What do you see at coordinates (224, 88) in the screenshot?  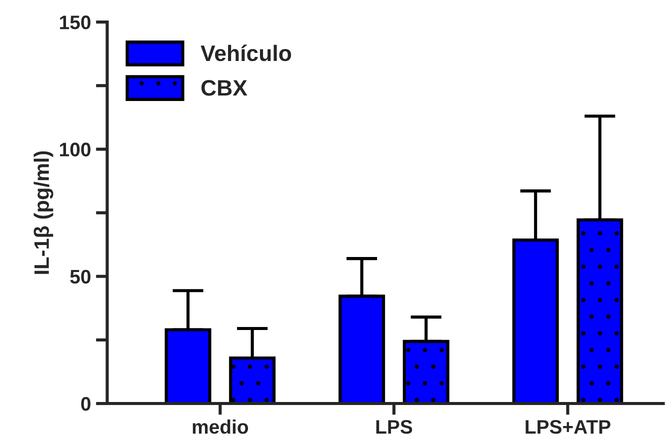 I see `legend-label: CBX` at bounding box center [224, 88].